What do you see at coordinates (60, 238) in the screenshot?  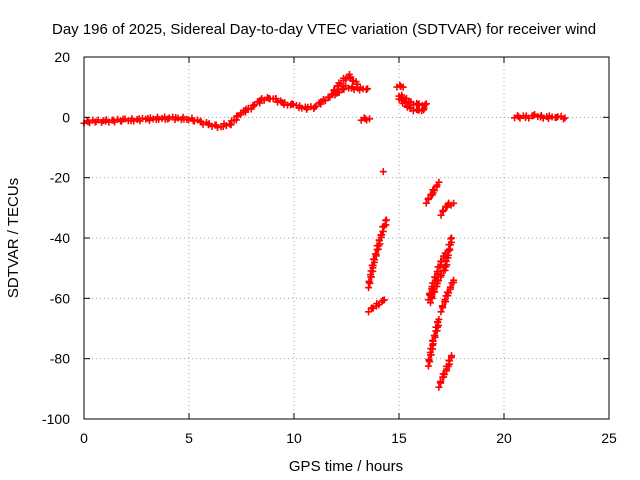 I see `y-tick-label: -40` at bounding box center [60, 238].